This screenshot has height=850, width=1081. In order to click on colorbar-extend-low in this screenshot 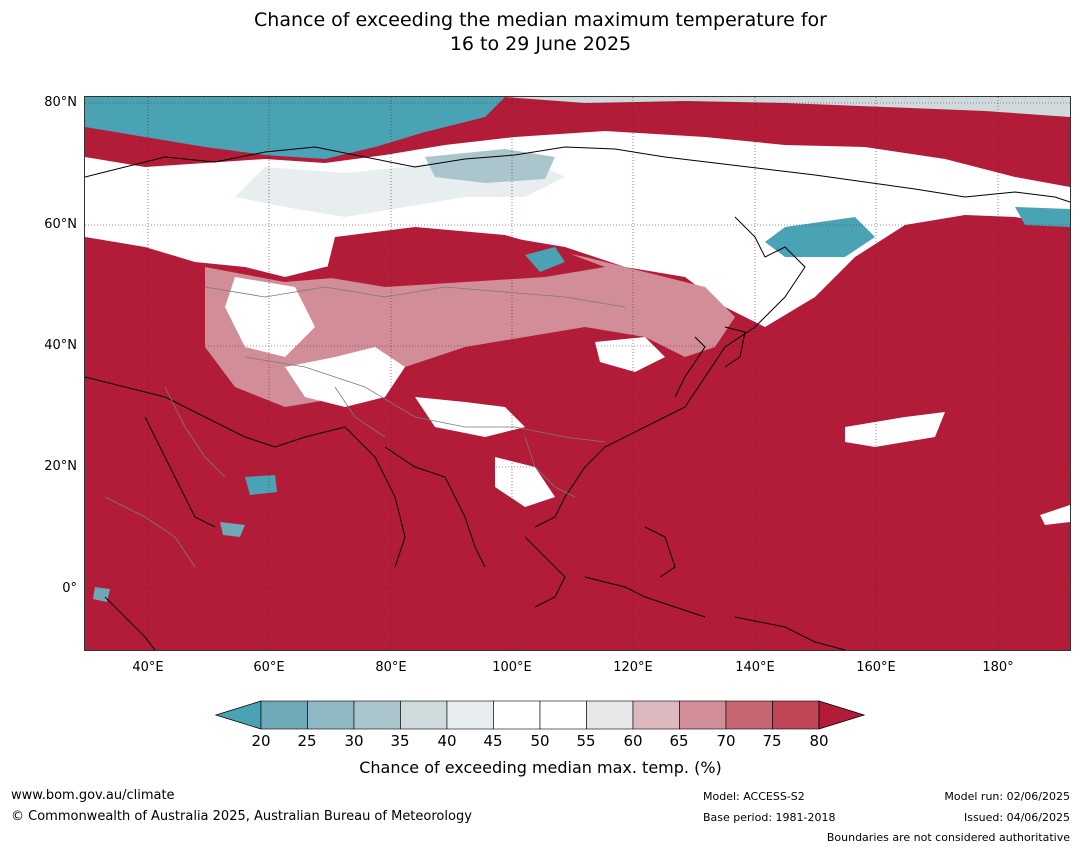, I will do `click(238, 715)`.